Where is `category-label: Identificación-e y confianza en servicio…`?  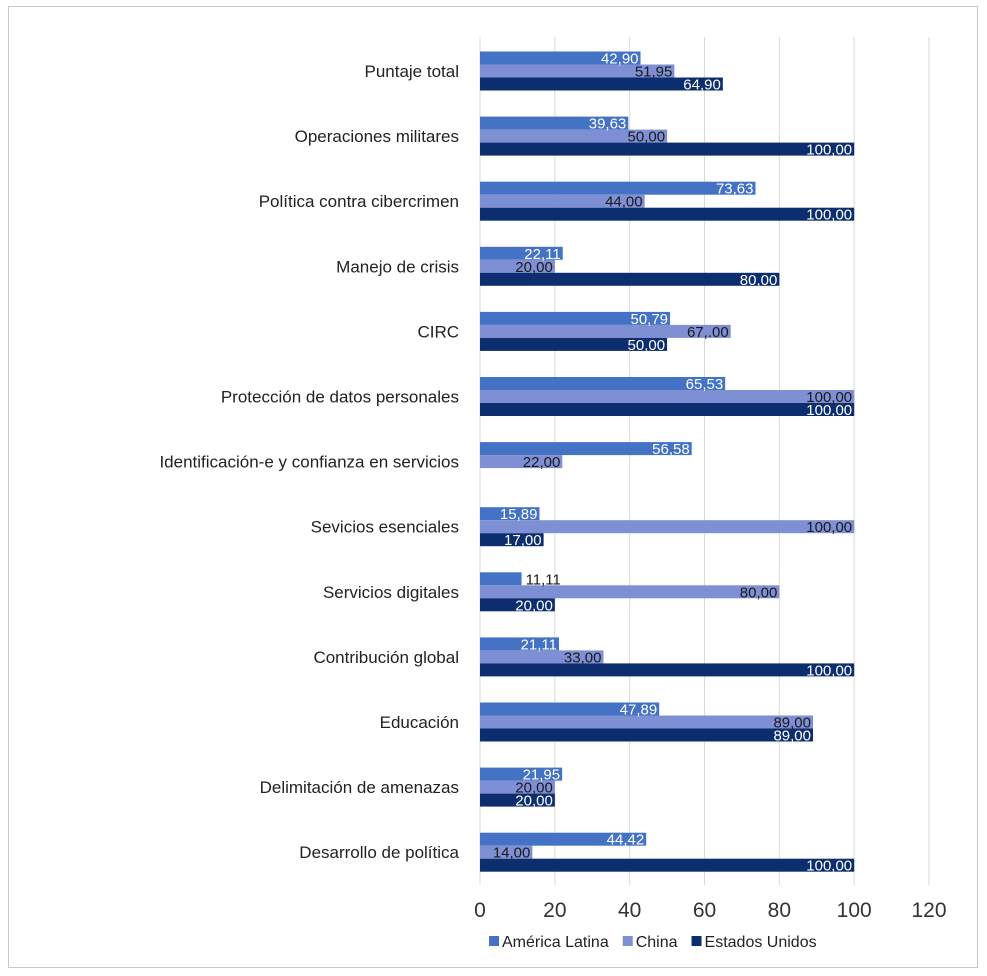 category-label: Identificación-e y confianza en servicio… is located at coordinates (309, 462).